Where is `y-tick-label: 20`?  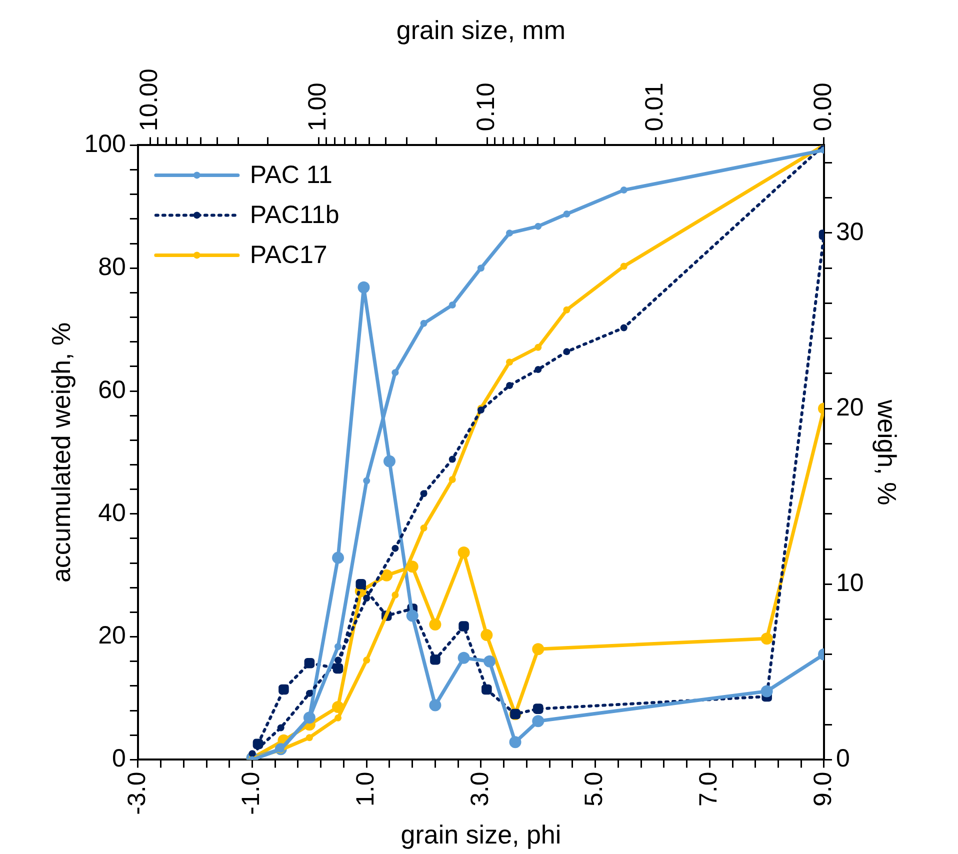 y-tick-label: 20 is located at coordinates (112, 636).